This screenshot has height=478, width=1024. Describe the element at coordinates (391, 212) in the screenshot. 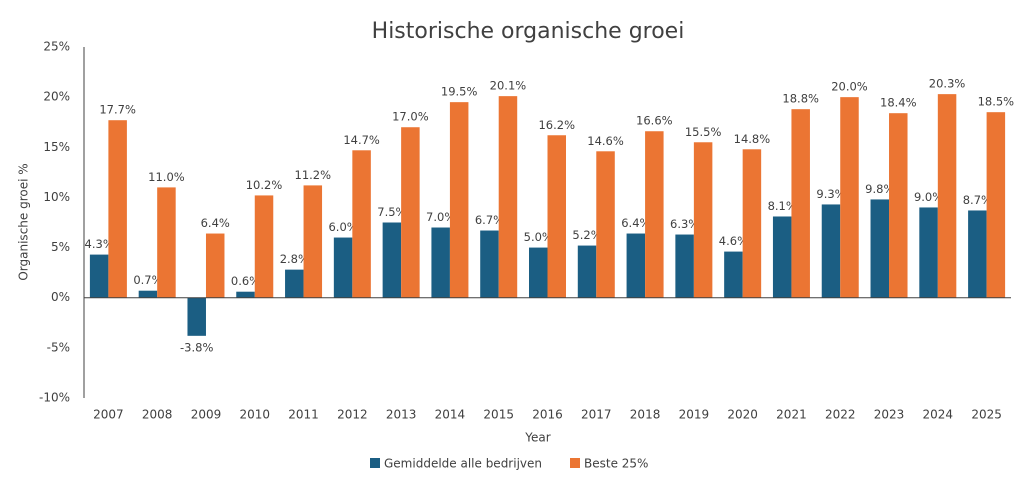

I see `value-label: 7.5%` at that location.